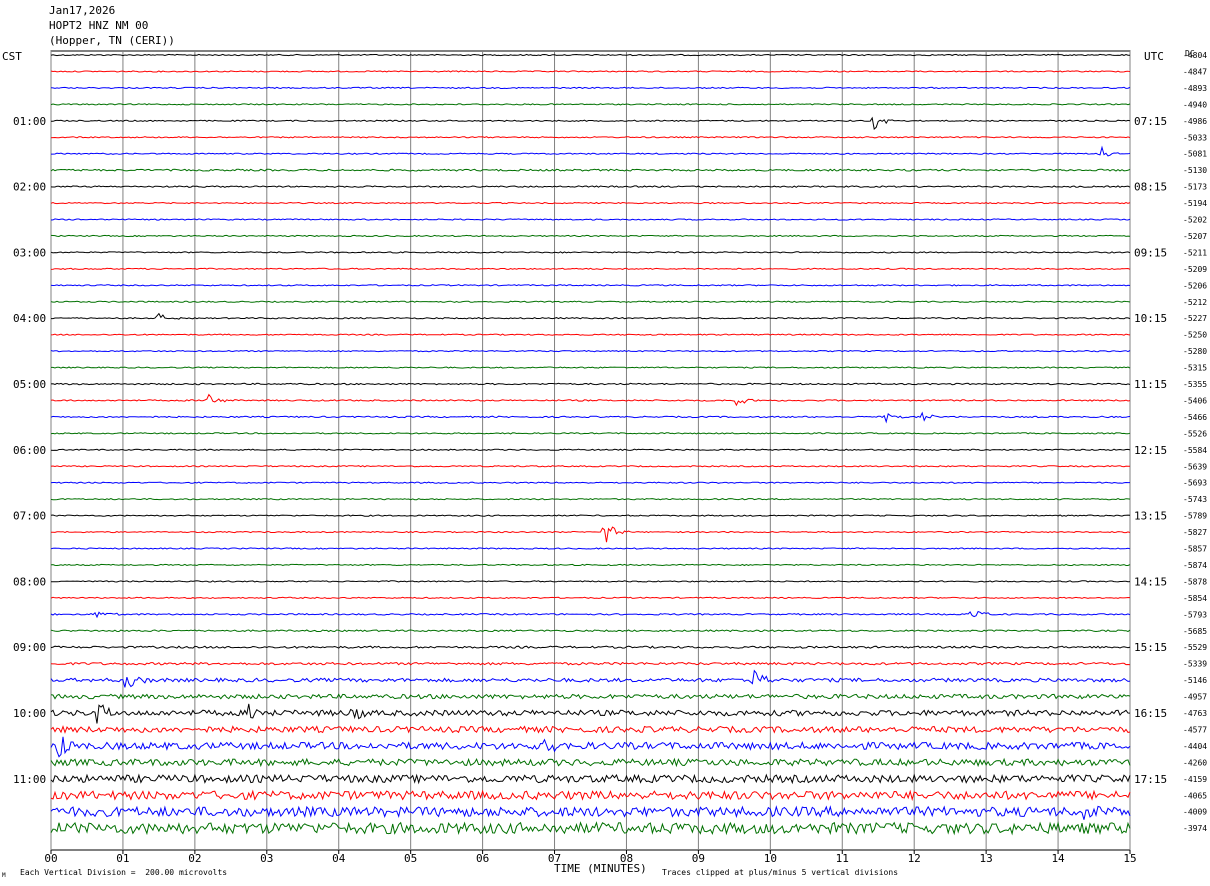  Describe the element at coordinates (29, 779) in the screenshot. I see `left-hour-label: 11:00` at that location.